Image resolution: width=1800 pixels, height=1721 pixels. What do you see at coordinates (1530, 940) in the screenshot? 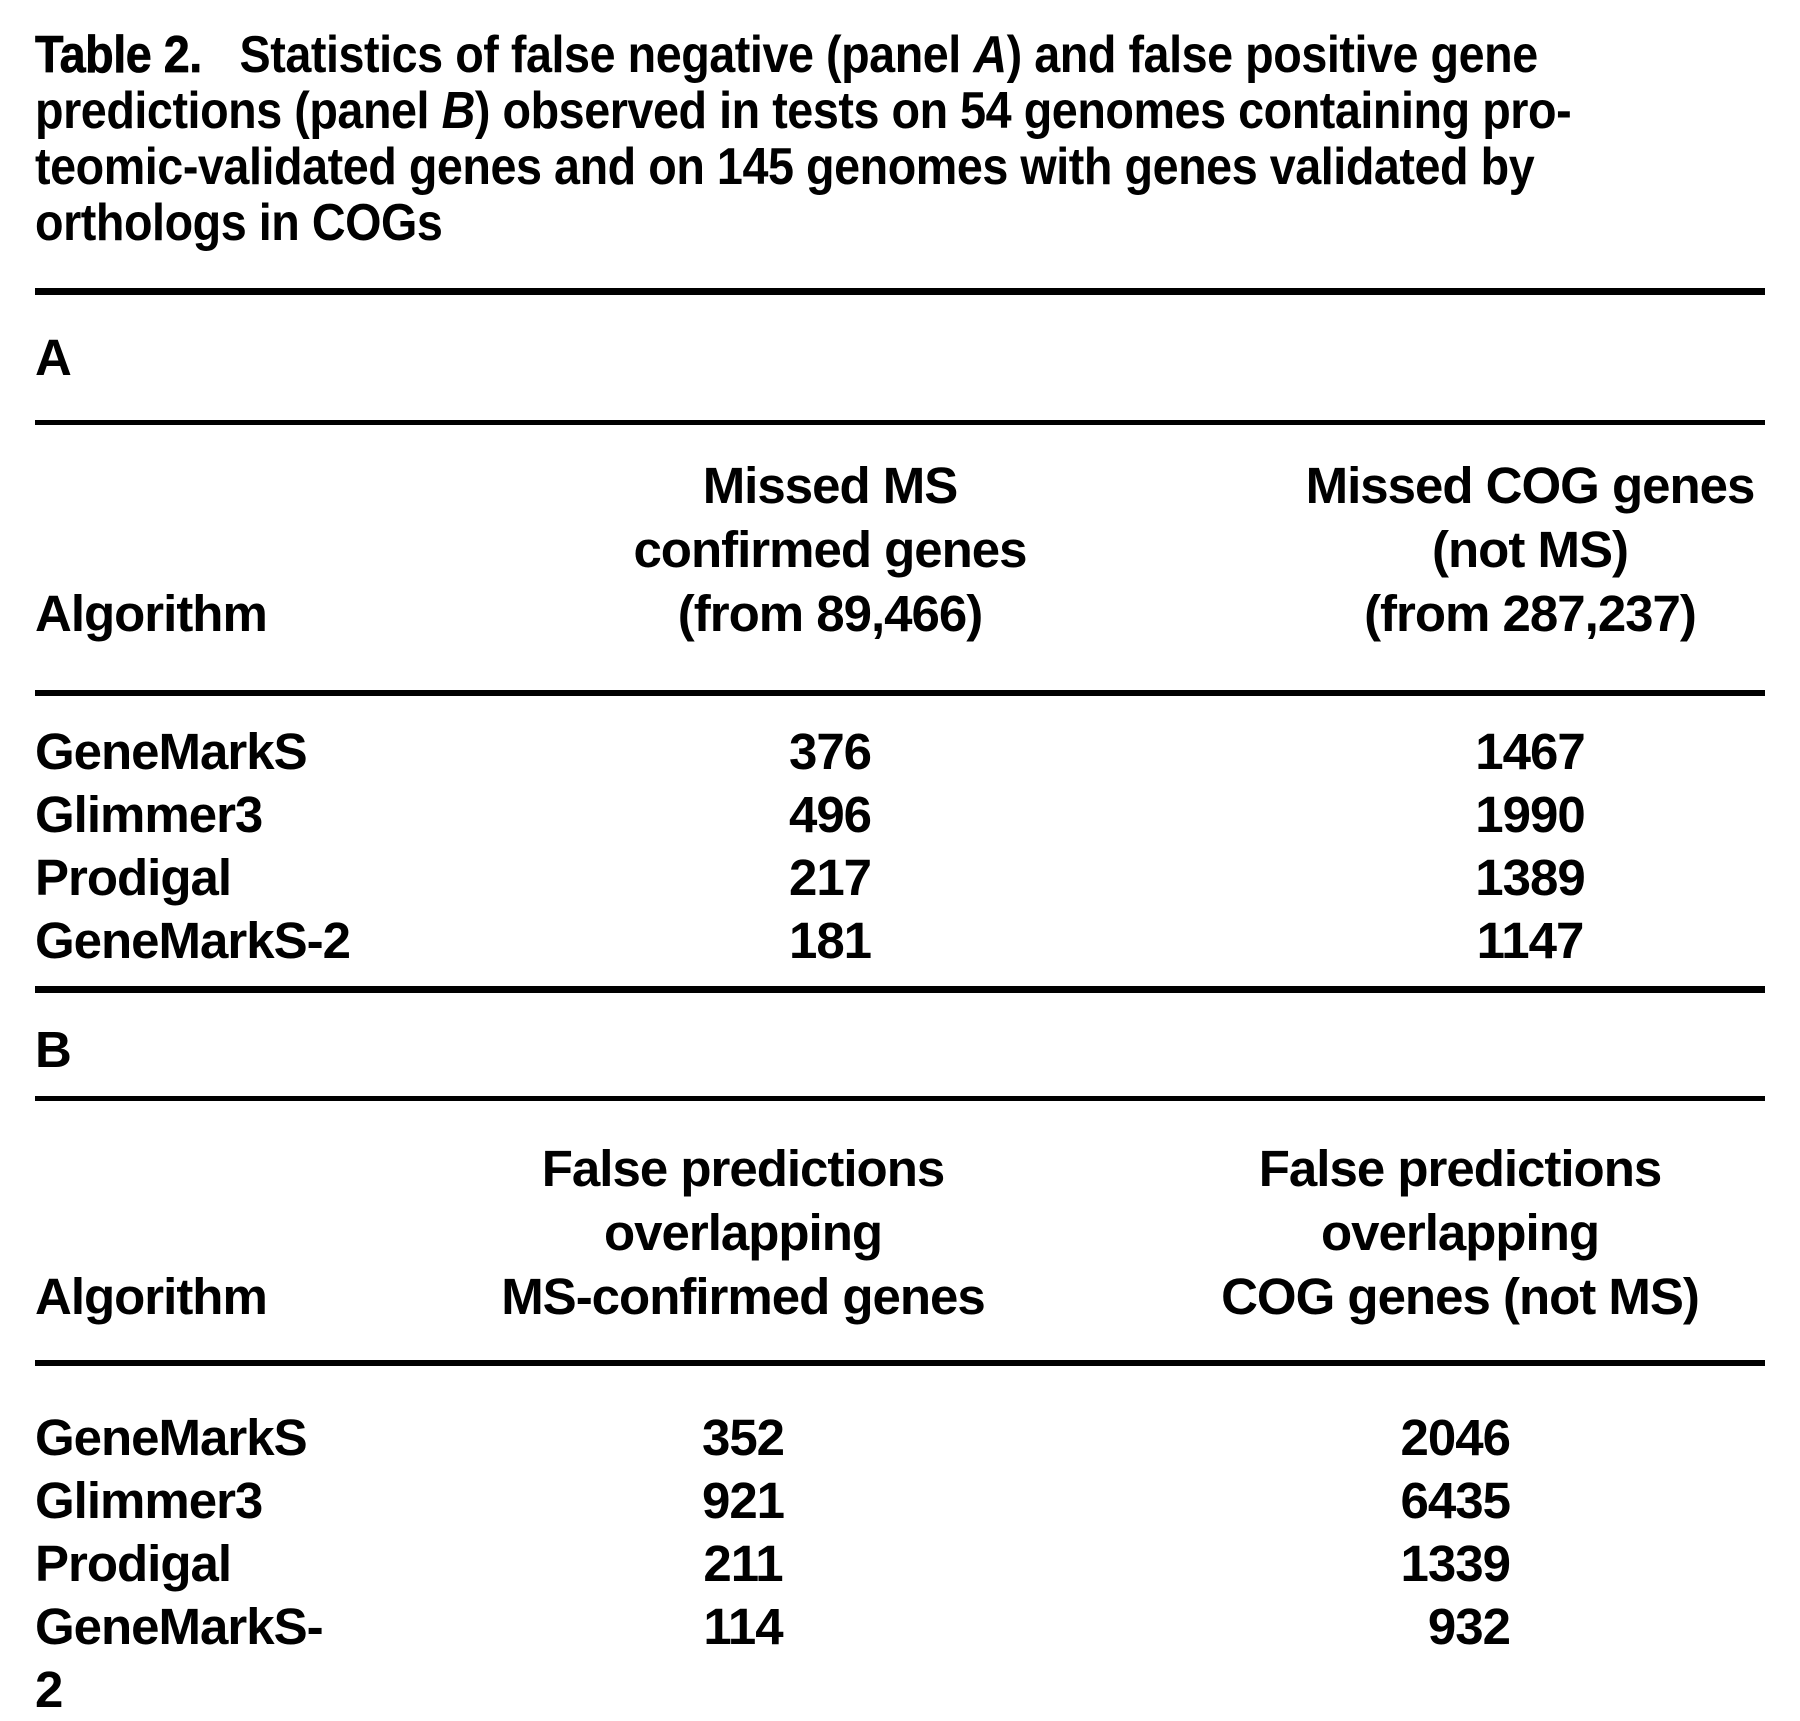
I see `missed-cog-value: 1147` at bounding box center [1530, 940].